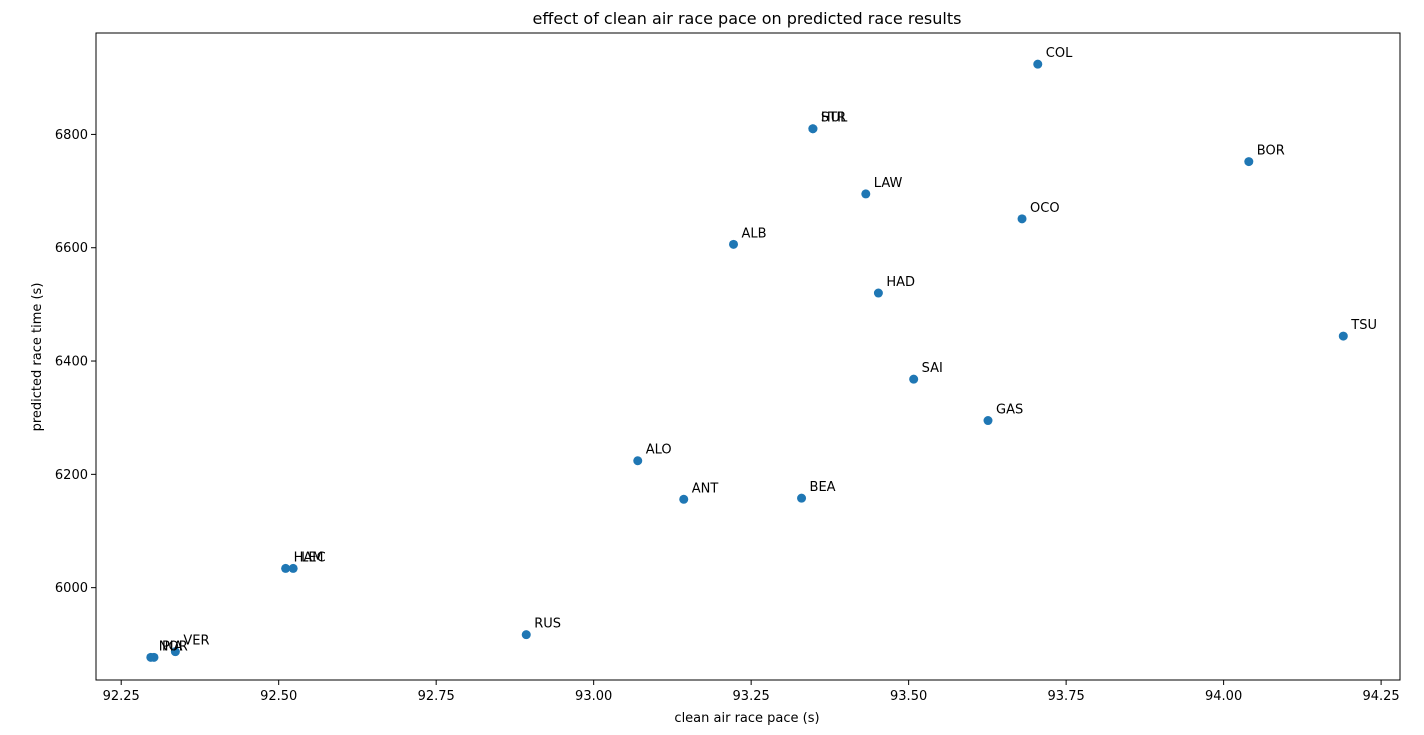 The image size is (1424, 735). What do you see at coordinates (71, 362) in the screenshot?
I see `y-tick-label: 6400` at bounding box center [71, 362].